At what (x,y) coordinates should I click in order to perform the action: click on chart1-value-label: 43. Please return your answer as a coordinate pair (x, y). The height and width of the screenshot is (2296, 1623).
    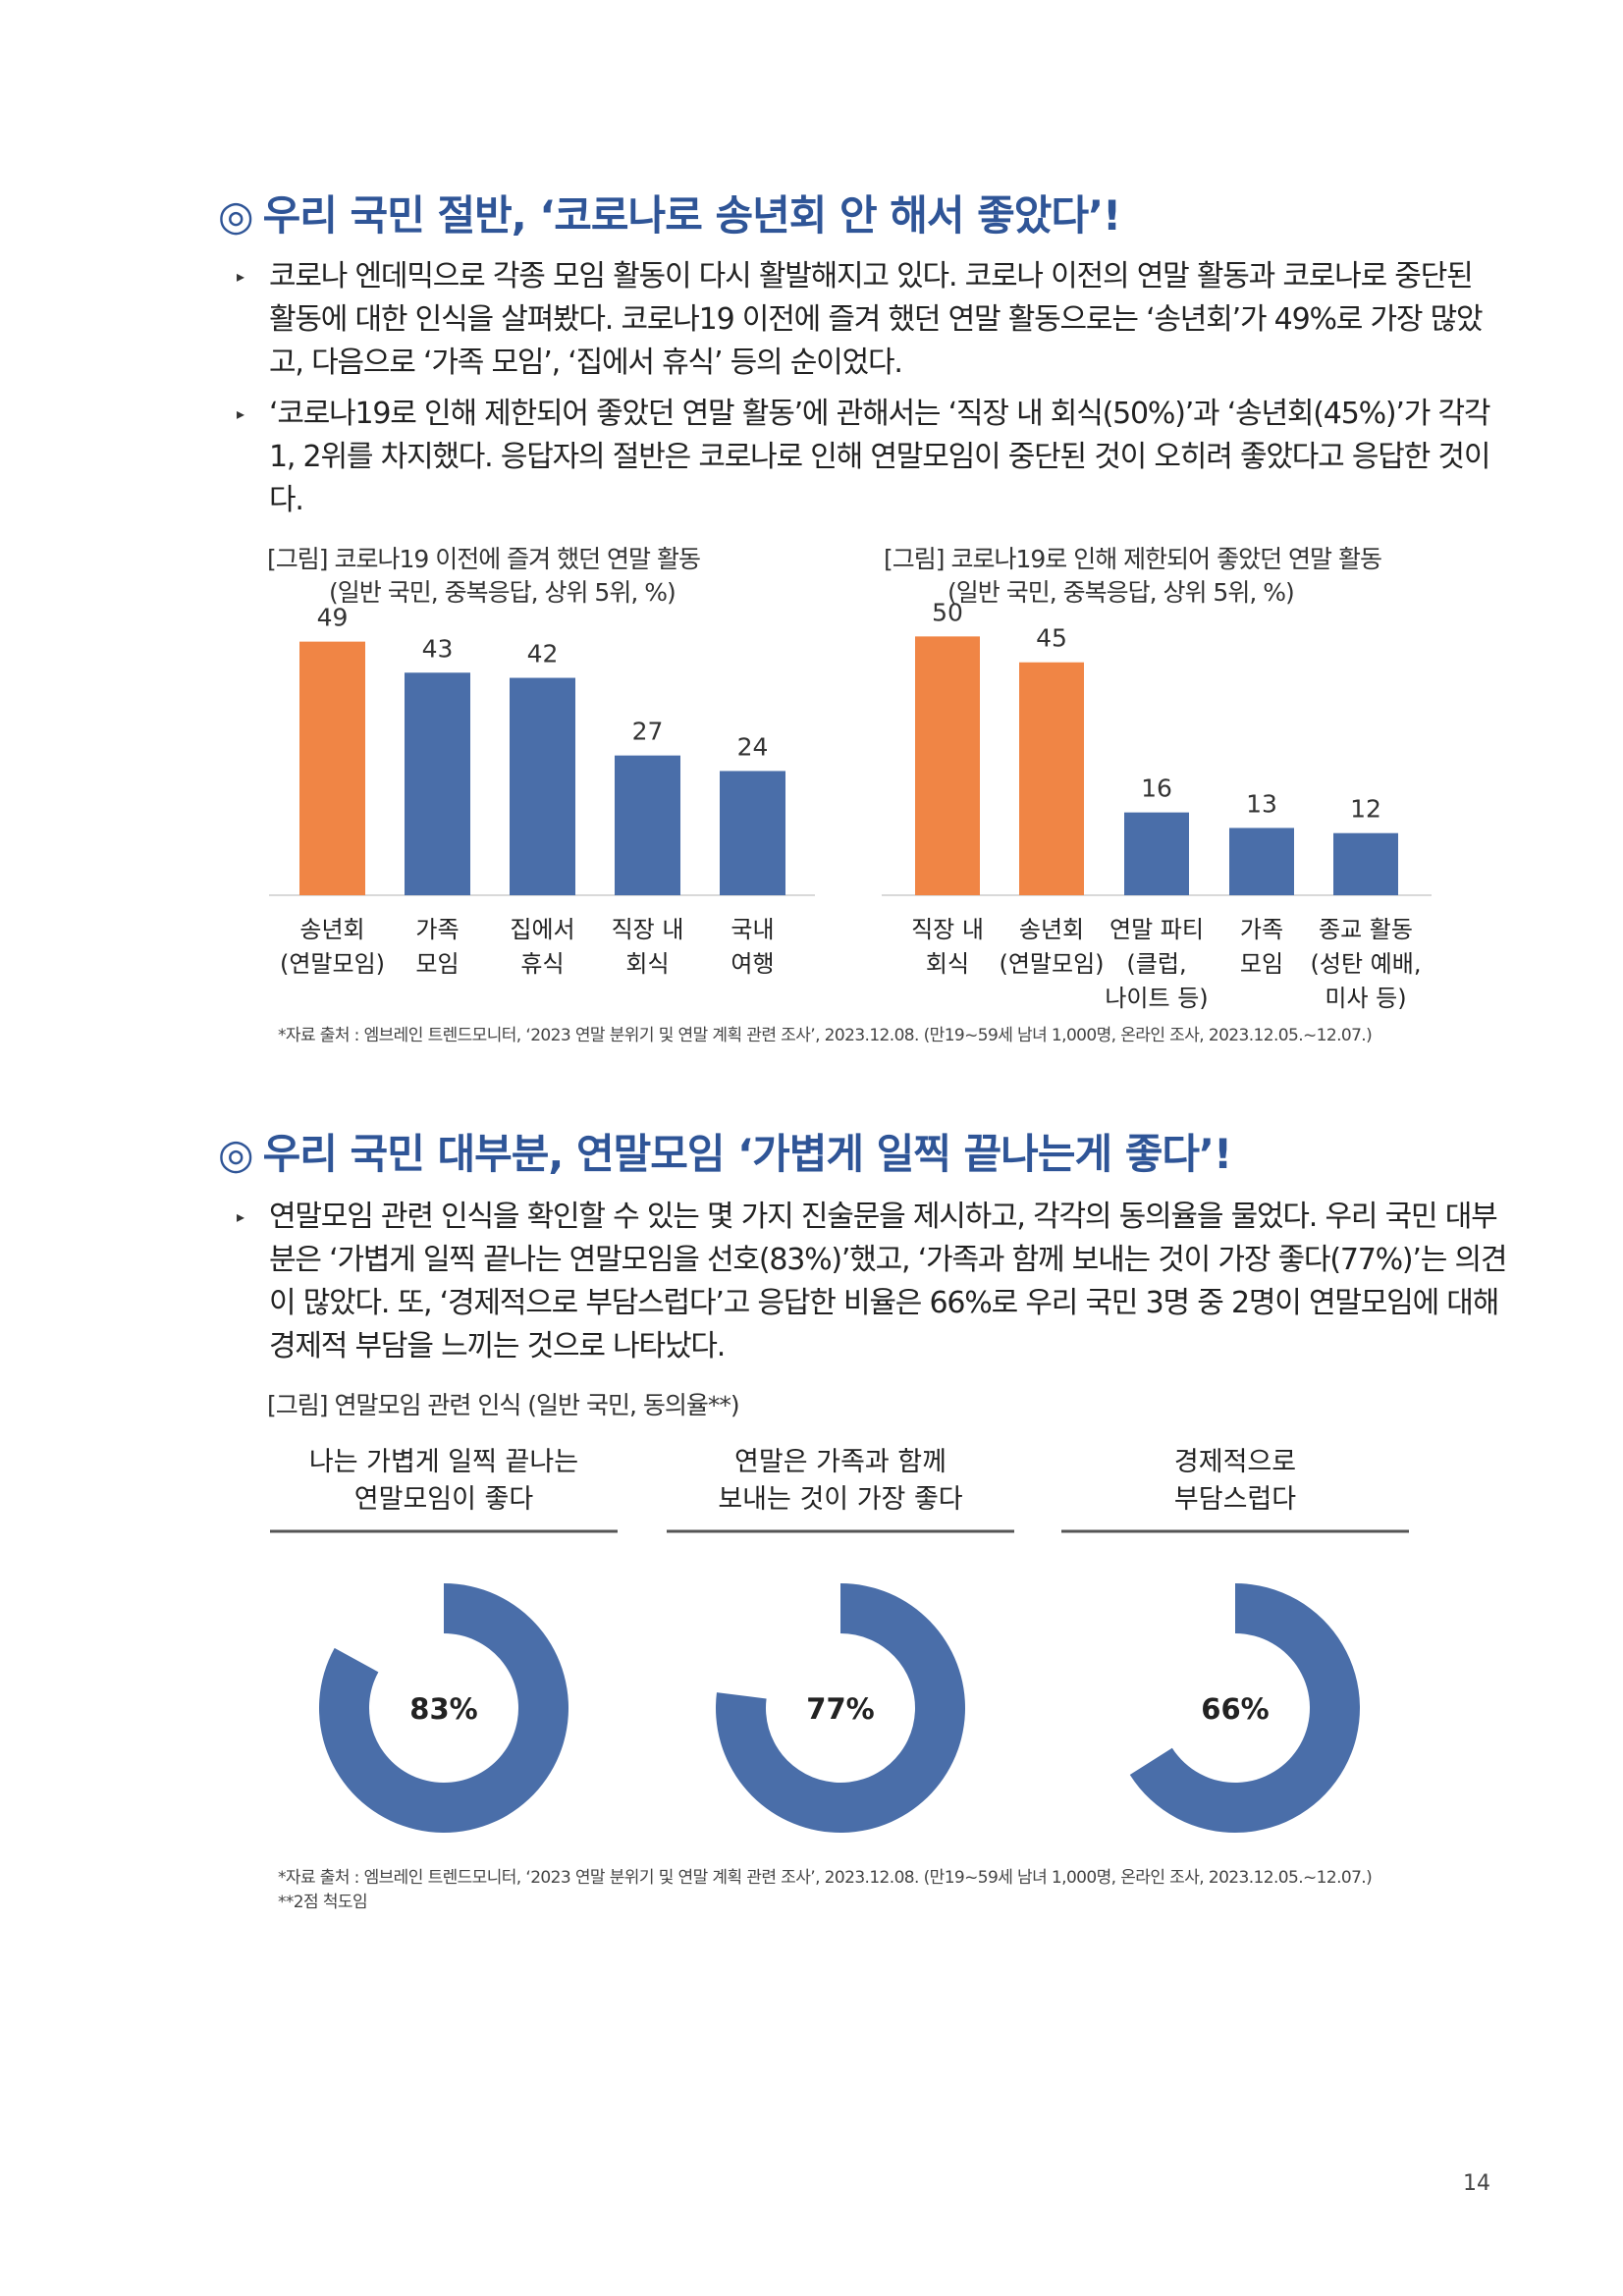
    Looking at the image, I should click on (438, 648).